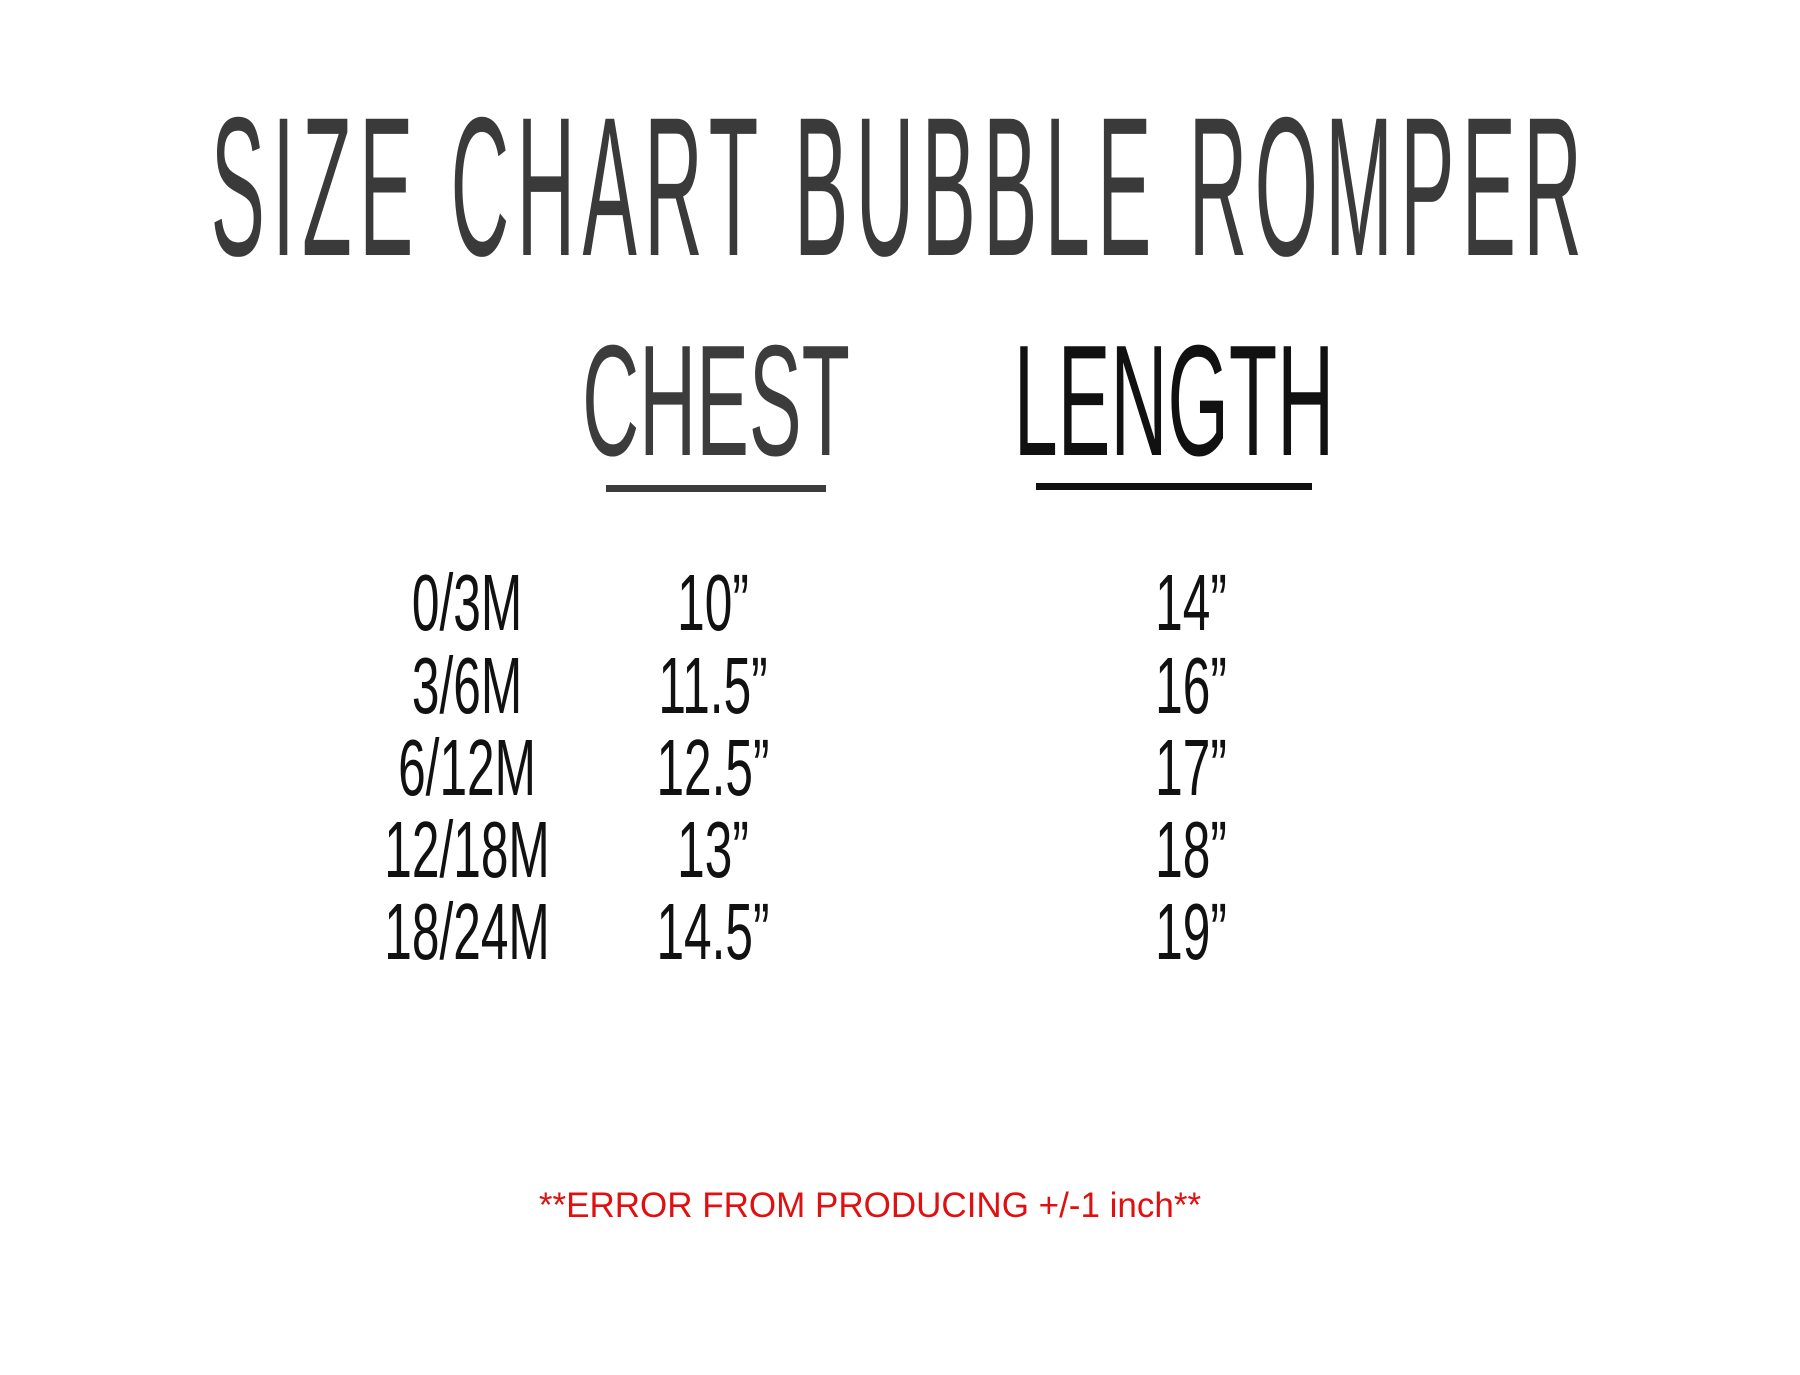 The height and width of the screenshot is (1375, 1800). Describe the element at coordinates (1191, 602) in the screenshot. I see `cell-length: 14”` at that location.